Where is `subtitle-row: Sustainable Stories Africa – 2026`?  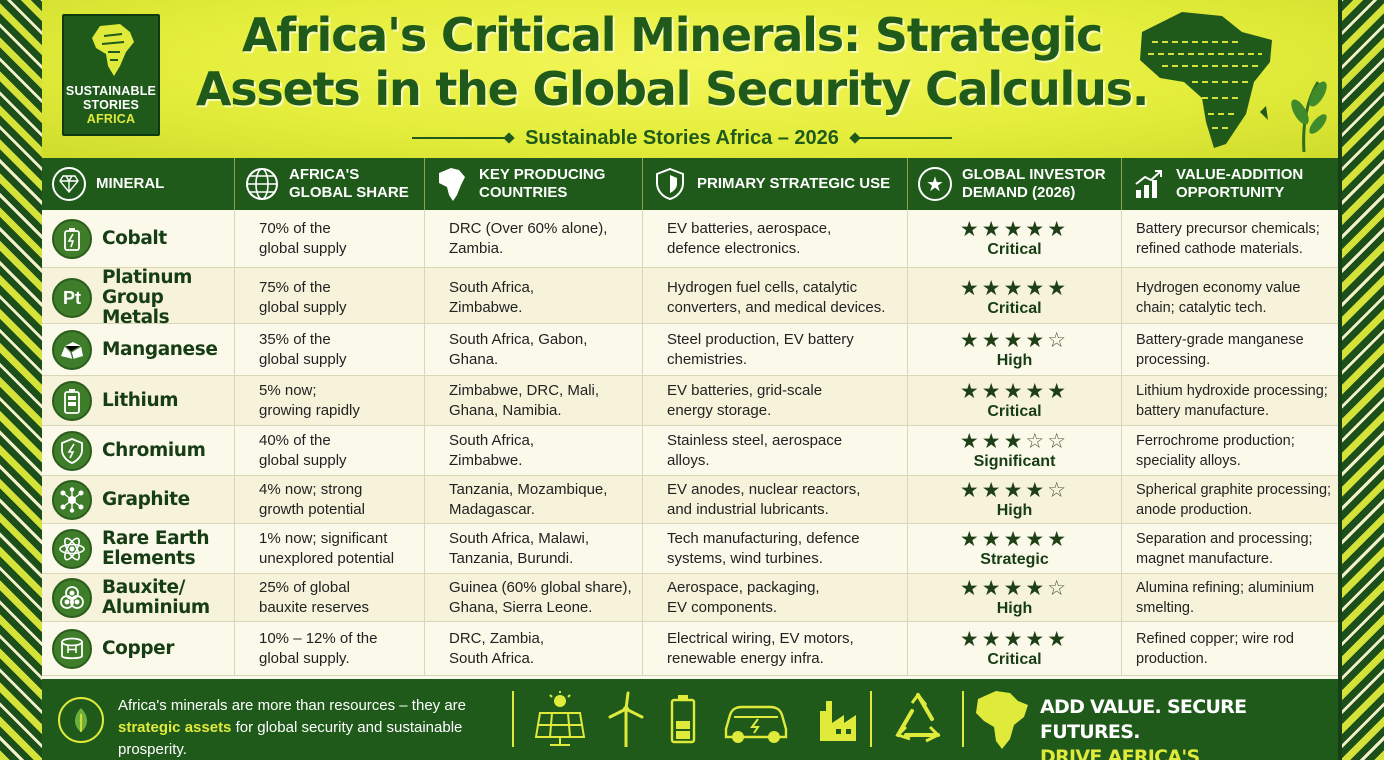
subtitle-row: Sustainable Stories Africa – 2026 is located at coordinates (682, 138).